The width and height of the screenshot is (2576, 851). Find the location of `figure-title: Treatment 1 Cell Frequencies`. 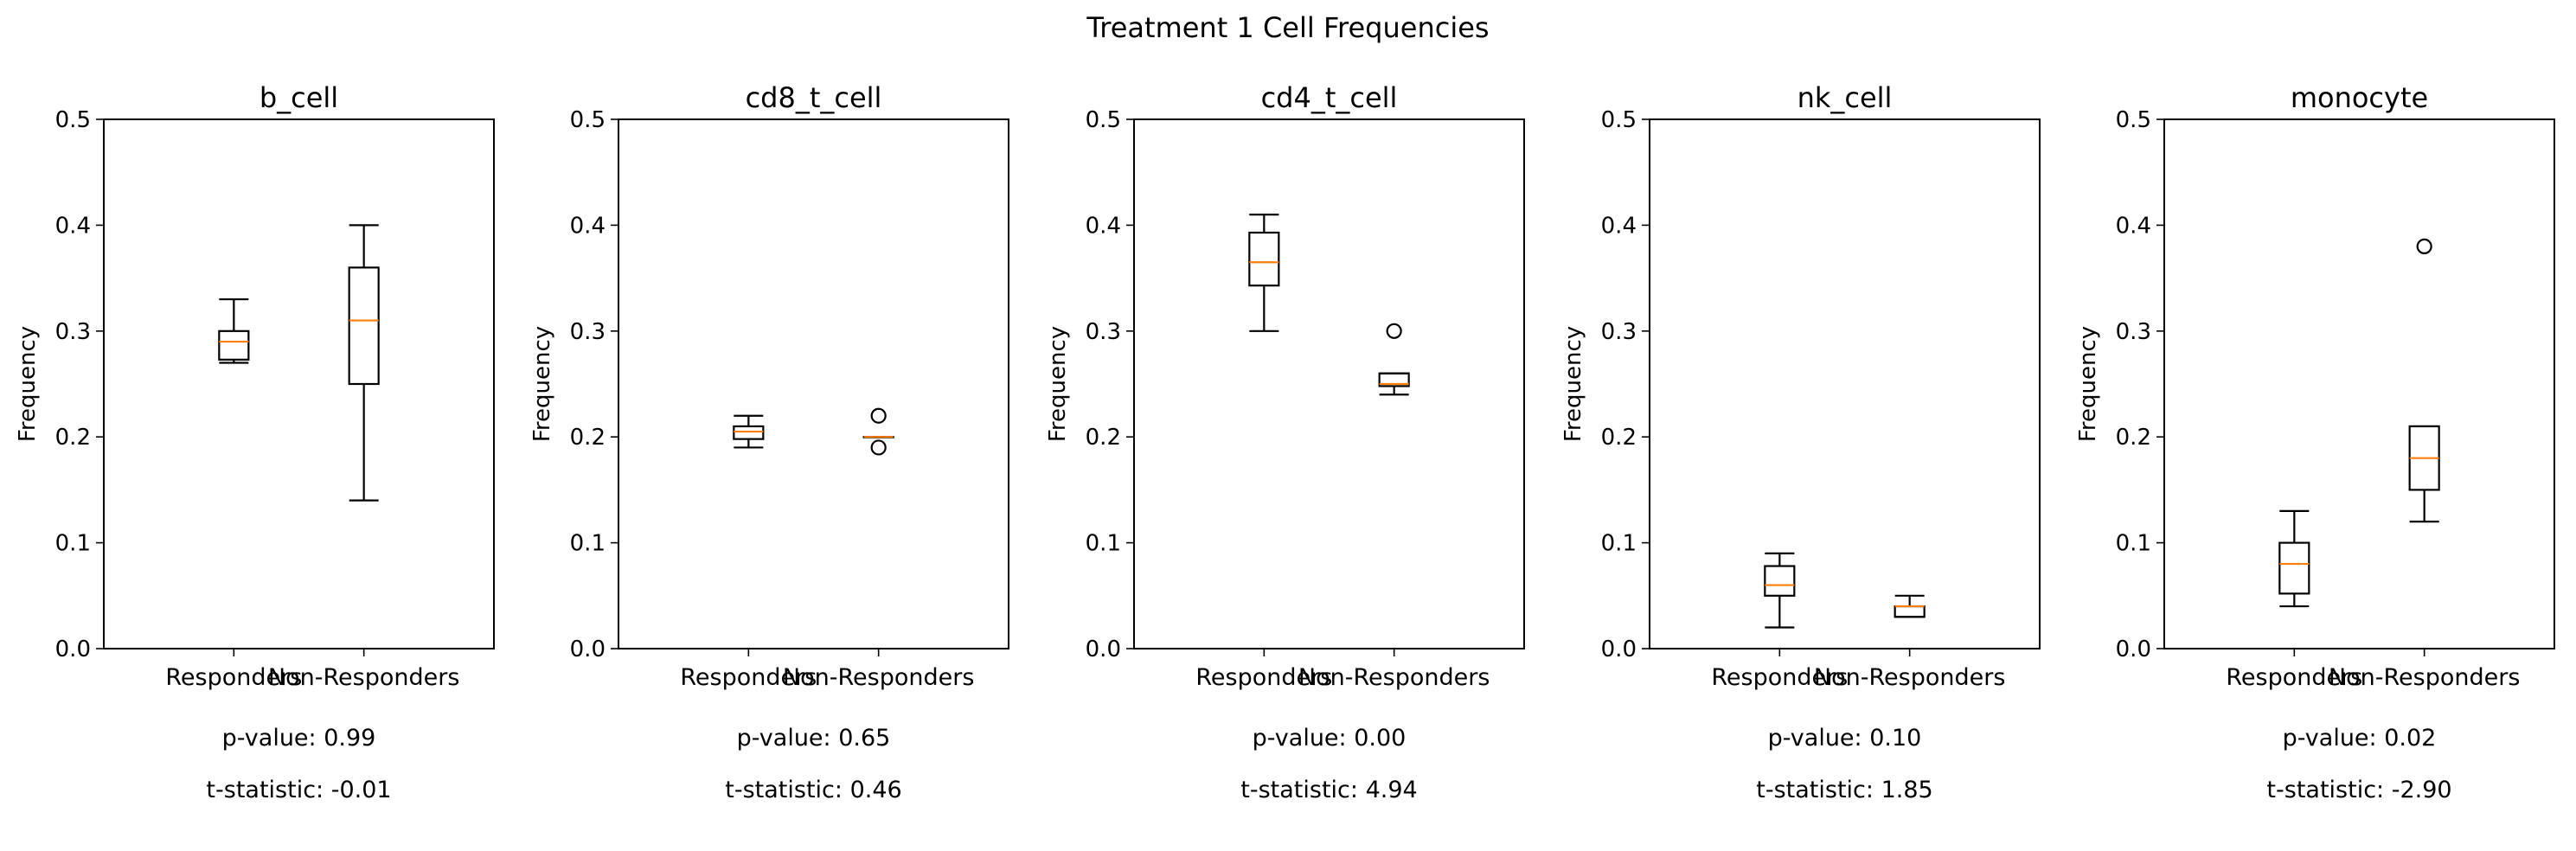

figure-title: Treatment 1 Cell Frequencies is located at coordinates (1287, 28).